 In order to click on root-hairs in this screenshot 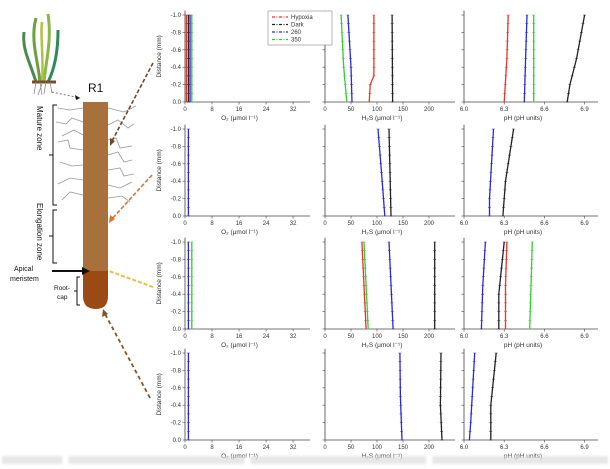, I will do `click(96, 154)`.